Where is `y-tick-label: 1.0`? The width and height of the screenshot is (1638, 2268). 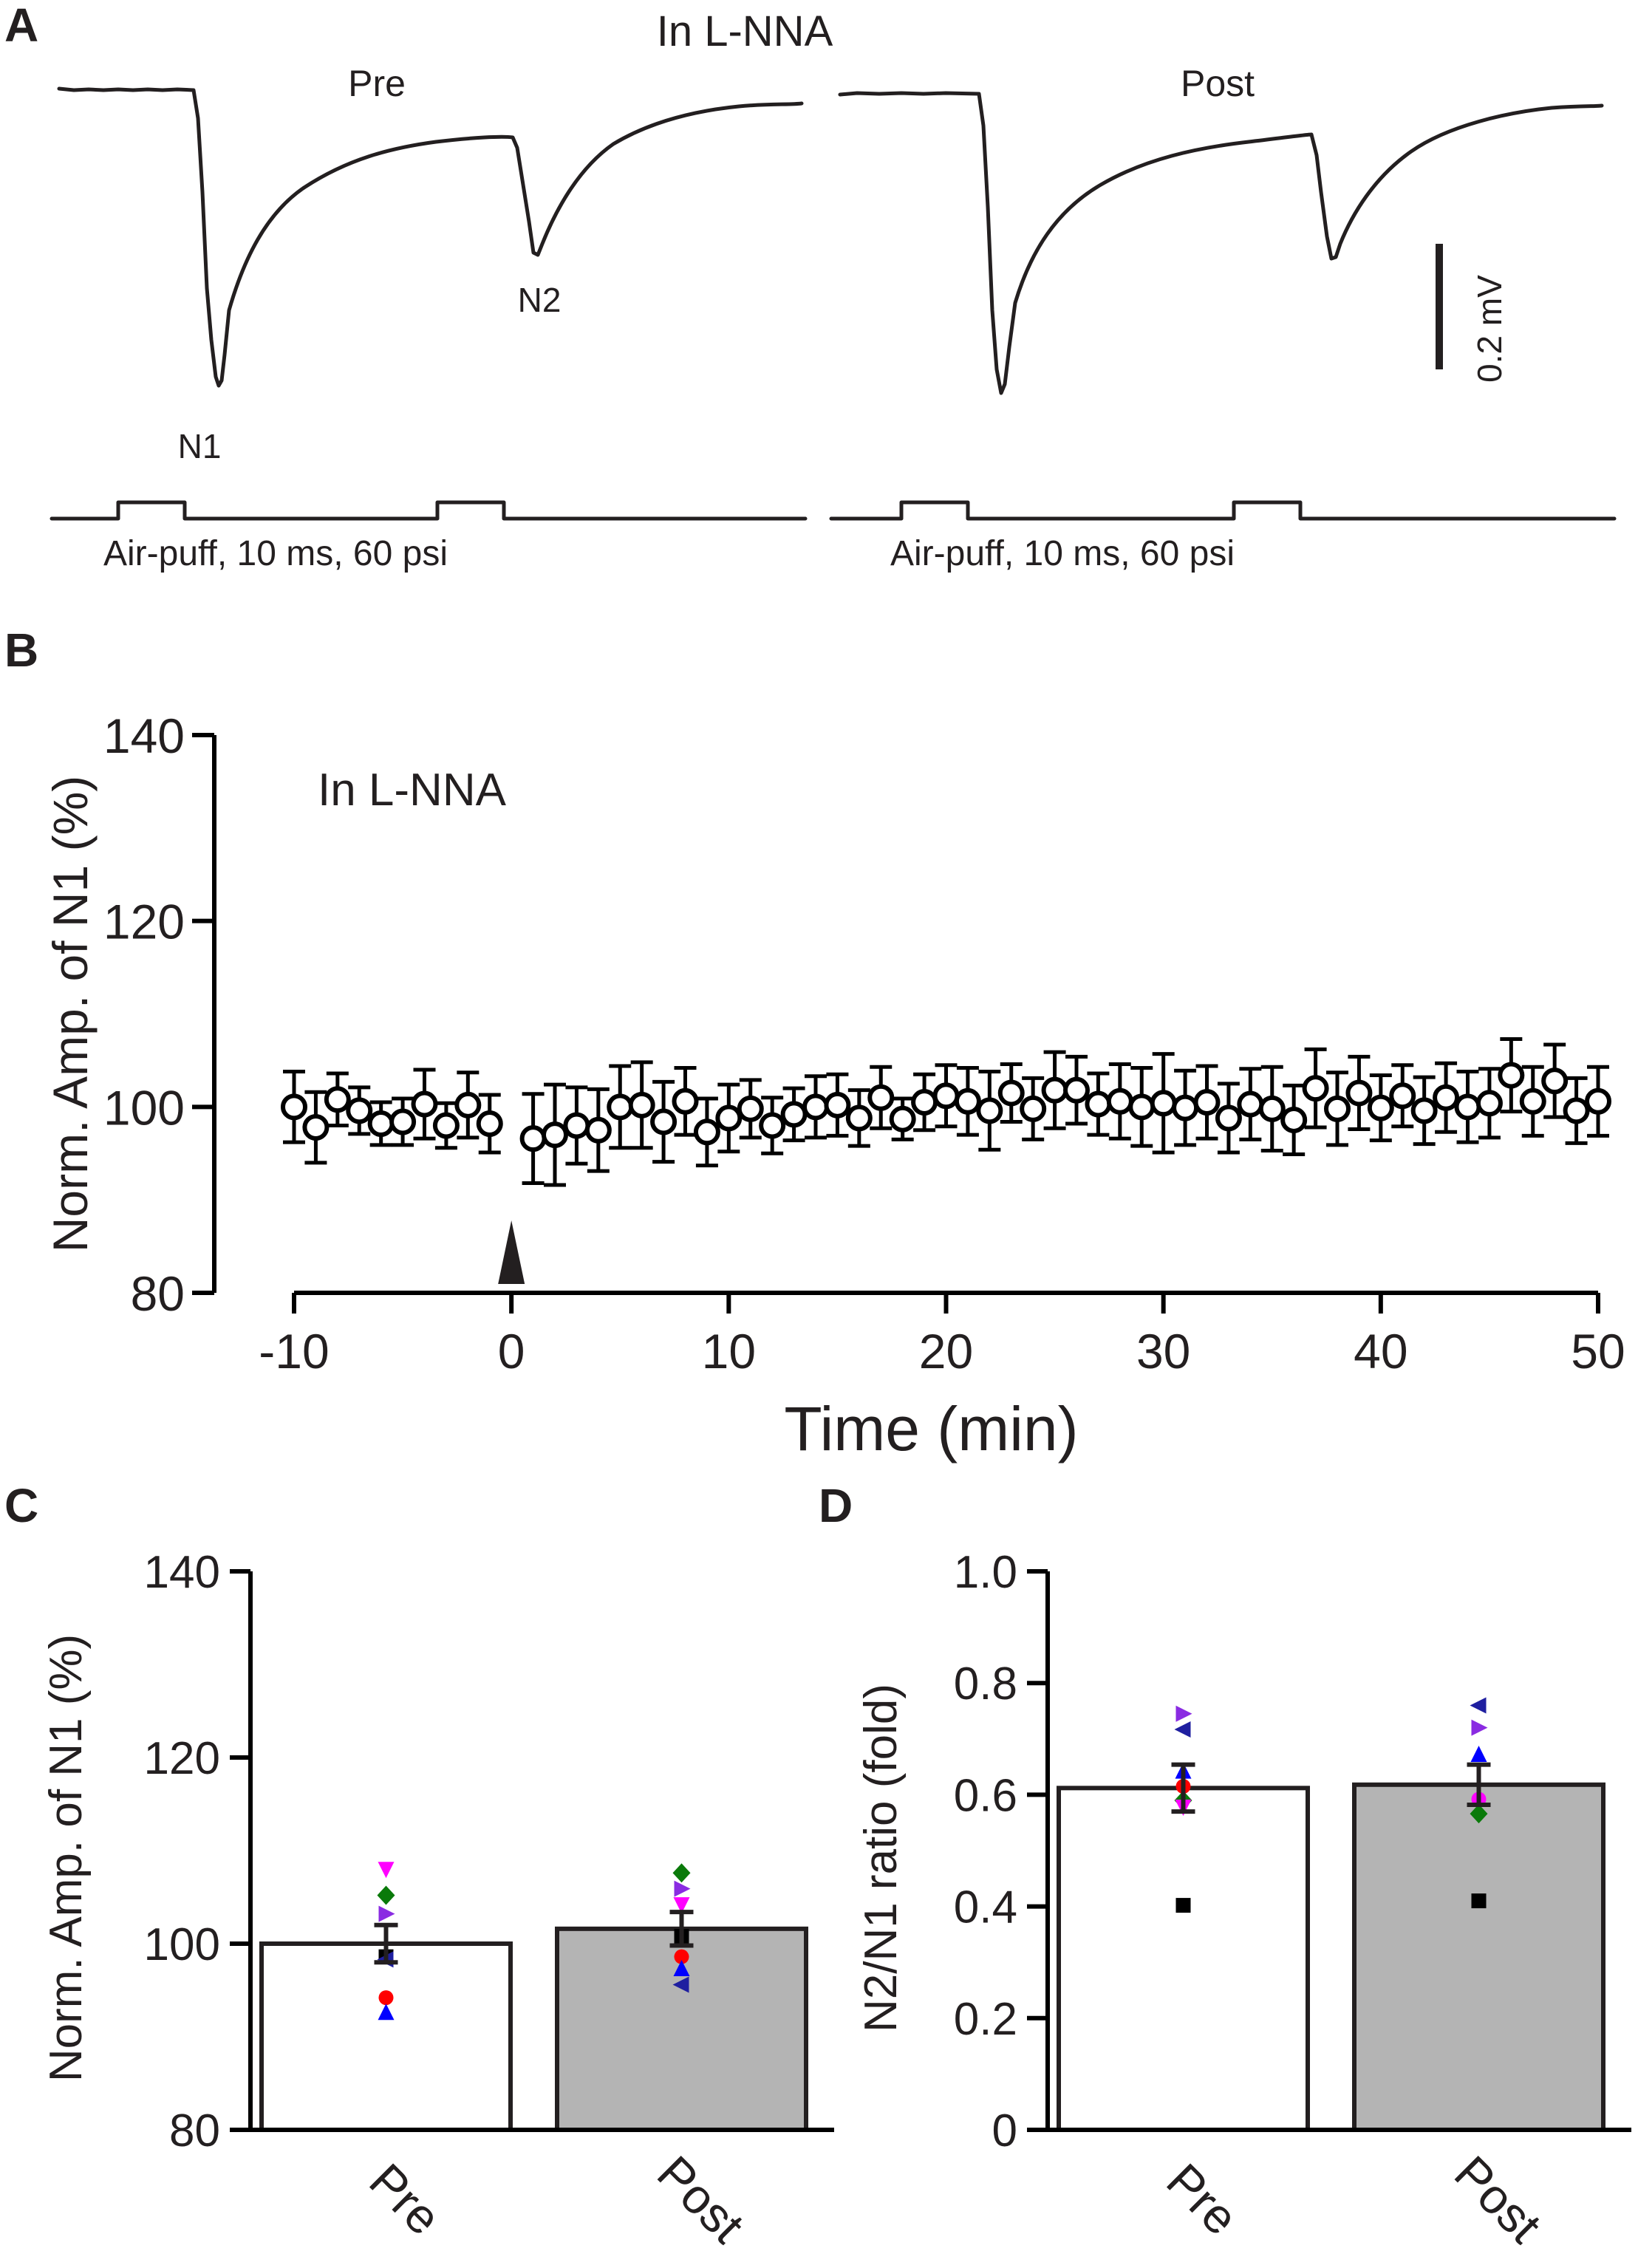 y-tick-label: 1.0 is located at coordinates (986, 1572).